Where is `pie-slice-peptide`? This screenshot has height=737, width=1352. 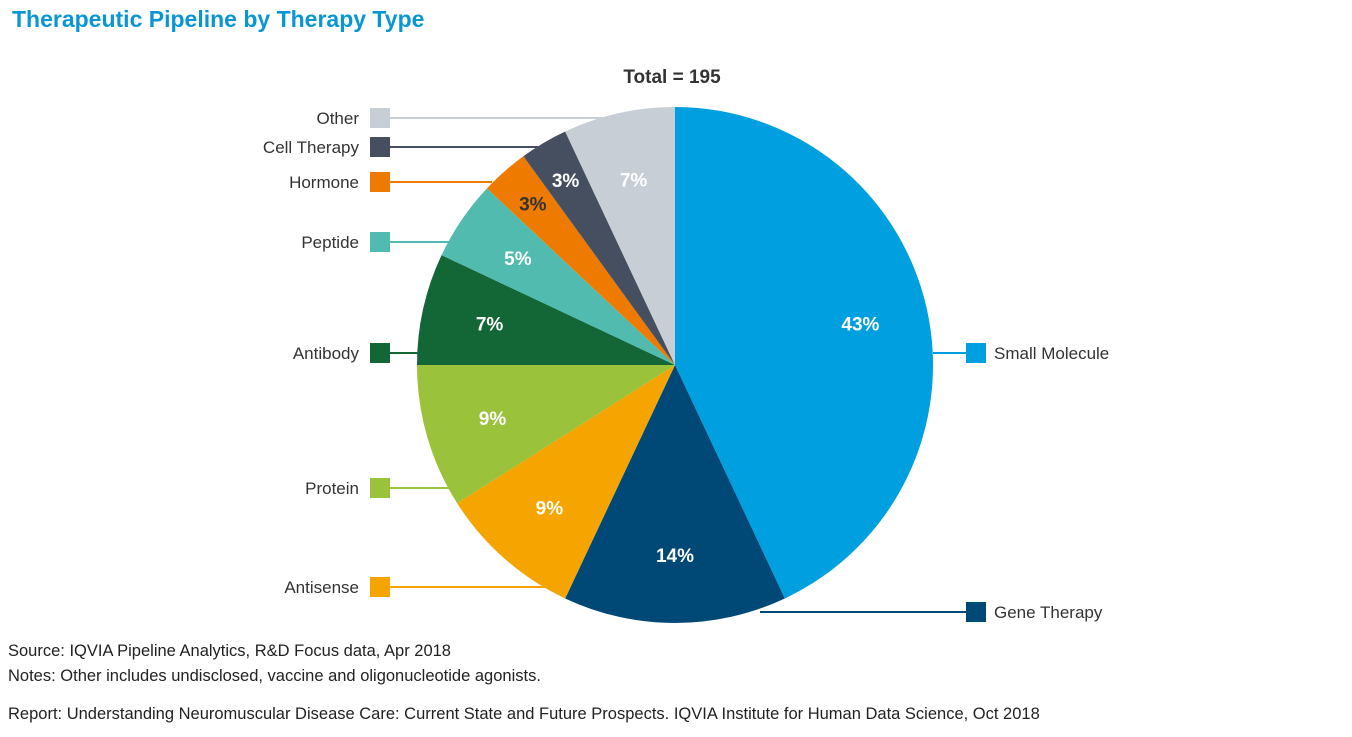
pie-slice-peptide is located at coordinates (558, 276).